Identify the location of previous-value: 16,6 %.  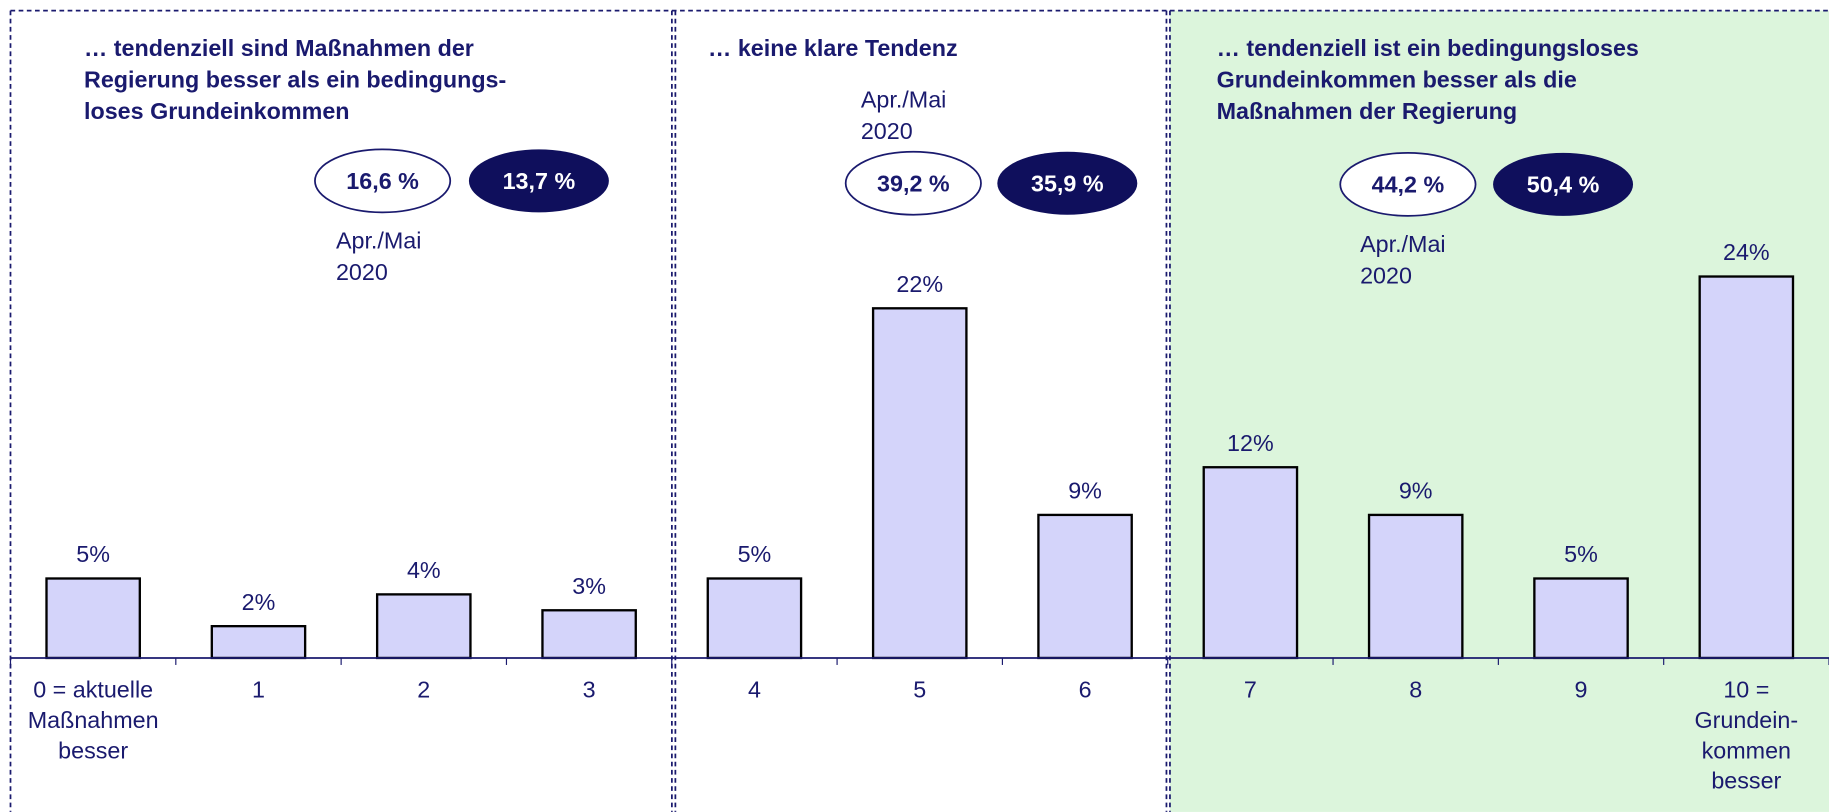
(382, 181).